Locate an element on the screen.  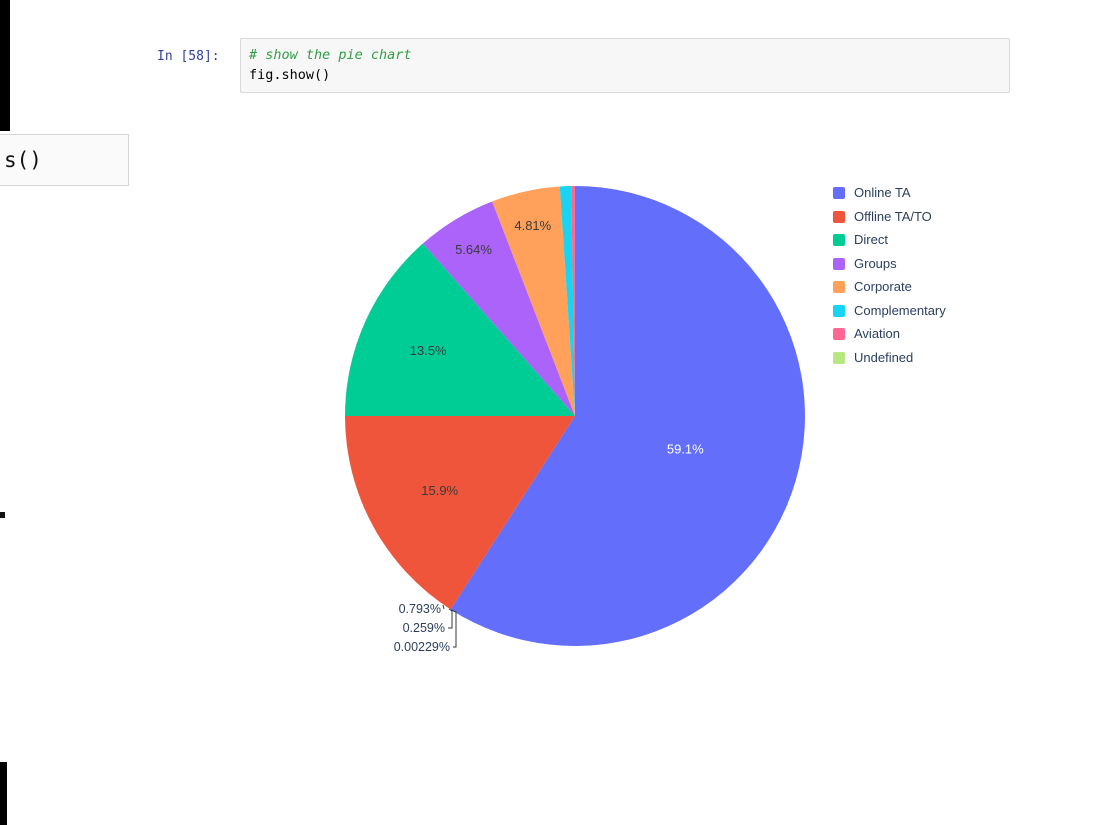
legend-label: Undefined is located at coordinates (884, 357).